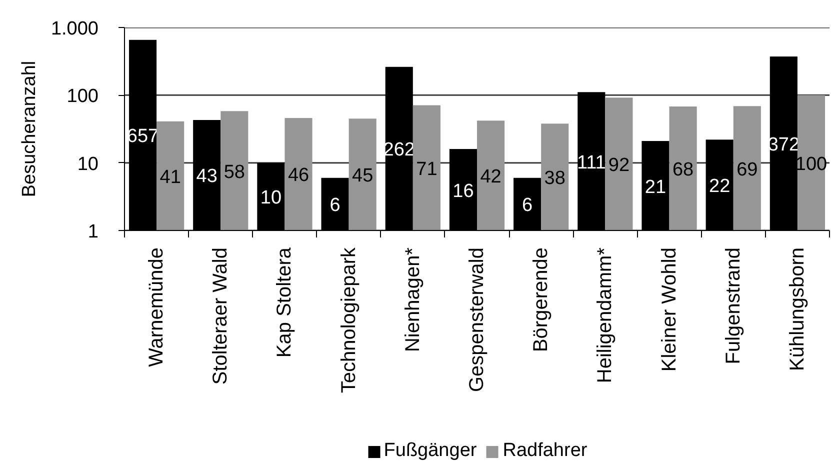 This screenshot has width=831, height=466. What do you see at coordinates (555, 179) in the screenshot?
I see `data-label: 38` at bounding box center [555, 179].